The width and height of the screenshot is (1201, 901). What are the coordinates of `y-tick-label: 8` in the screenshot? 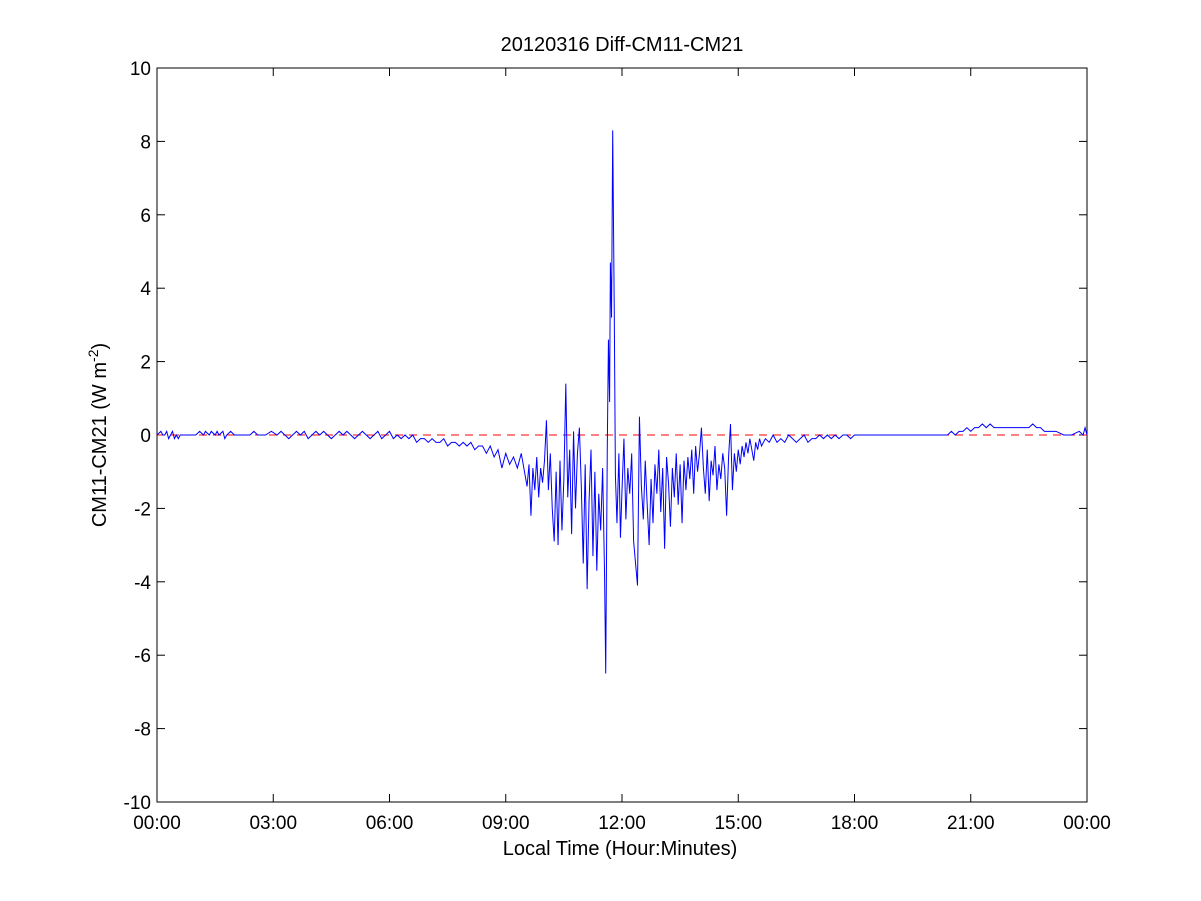 It's located at (145, 142).